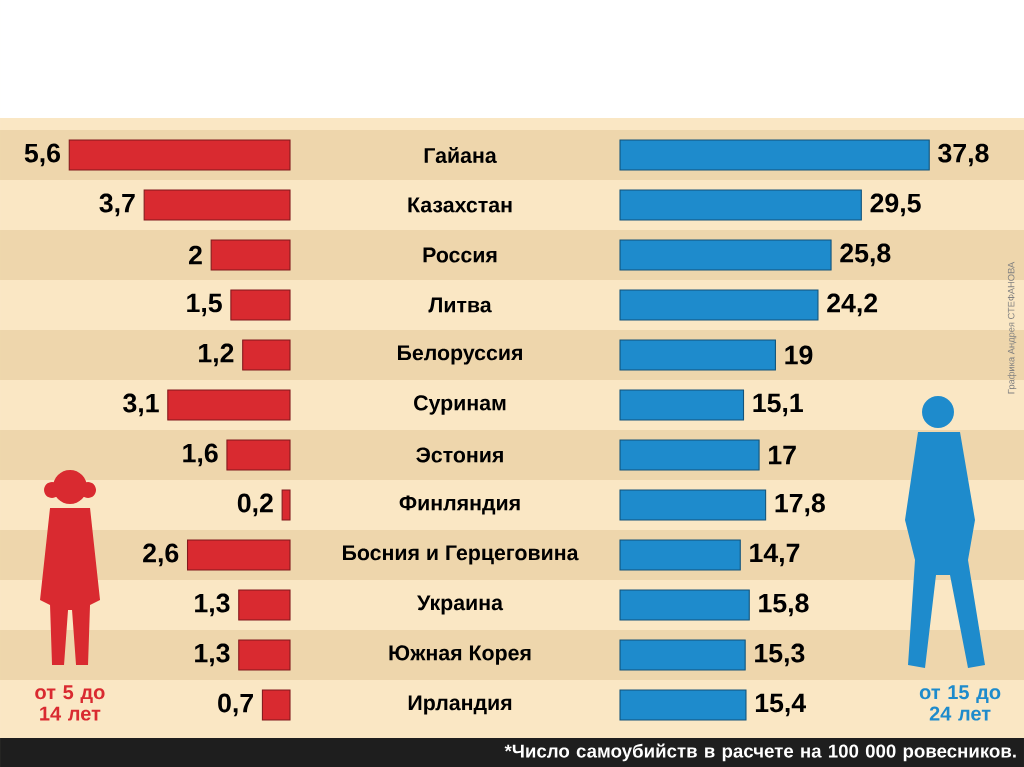 This screenshot has height=767, width=1024. I want to click on data-label: 1,6, so click(200, 455).